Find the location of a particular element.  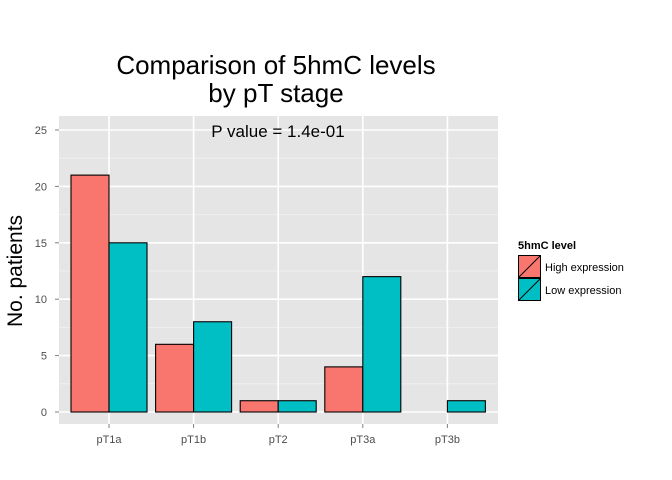

y-tick-label: 5 is located at coordinates (44, 357).